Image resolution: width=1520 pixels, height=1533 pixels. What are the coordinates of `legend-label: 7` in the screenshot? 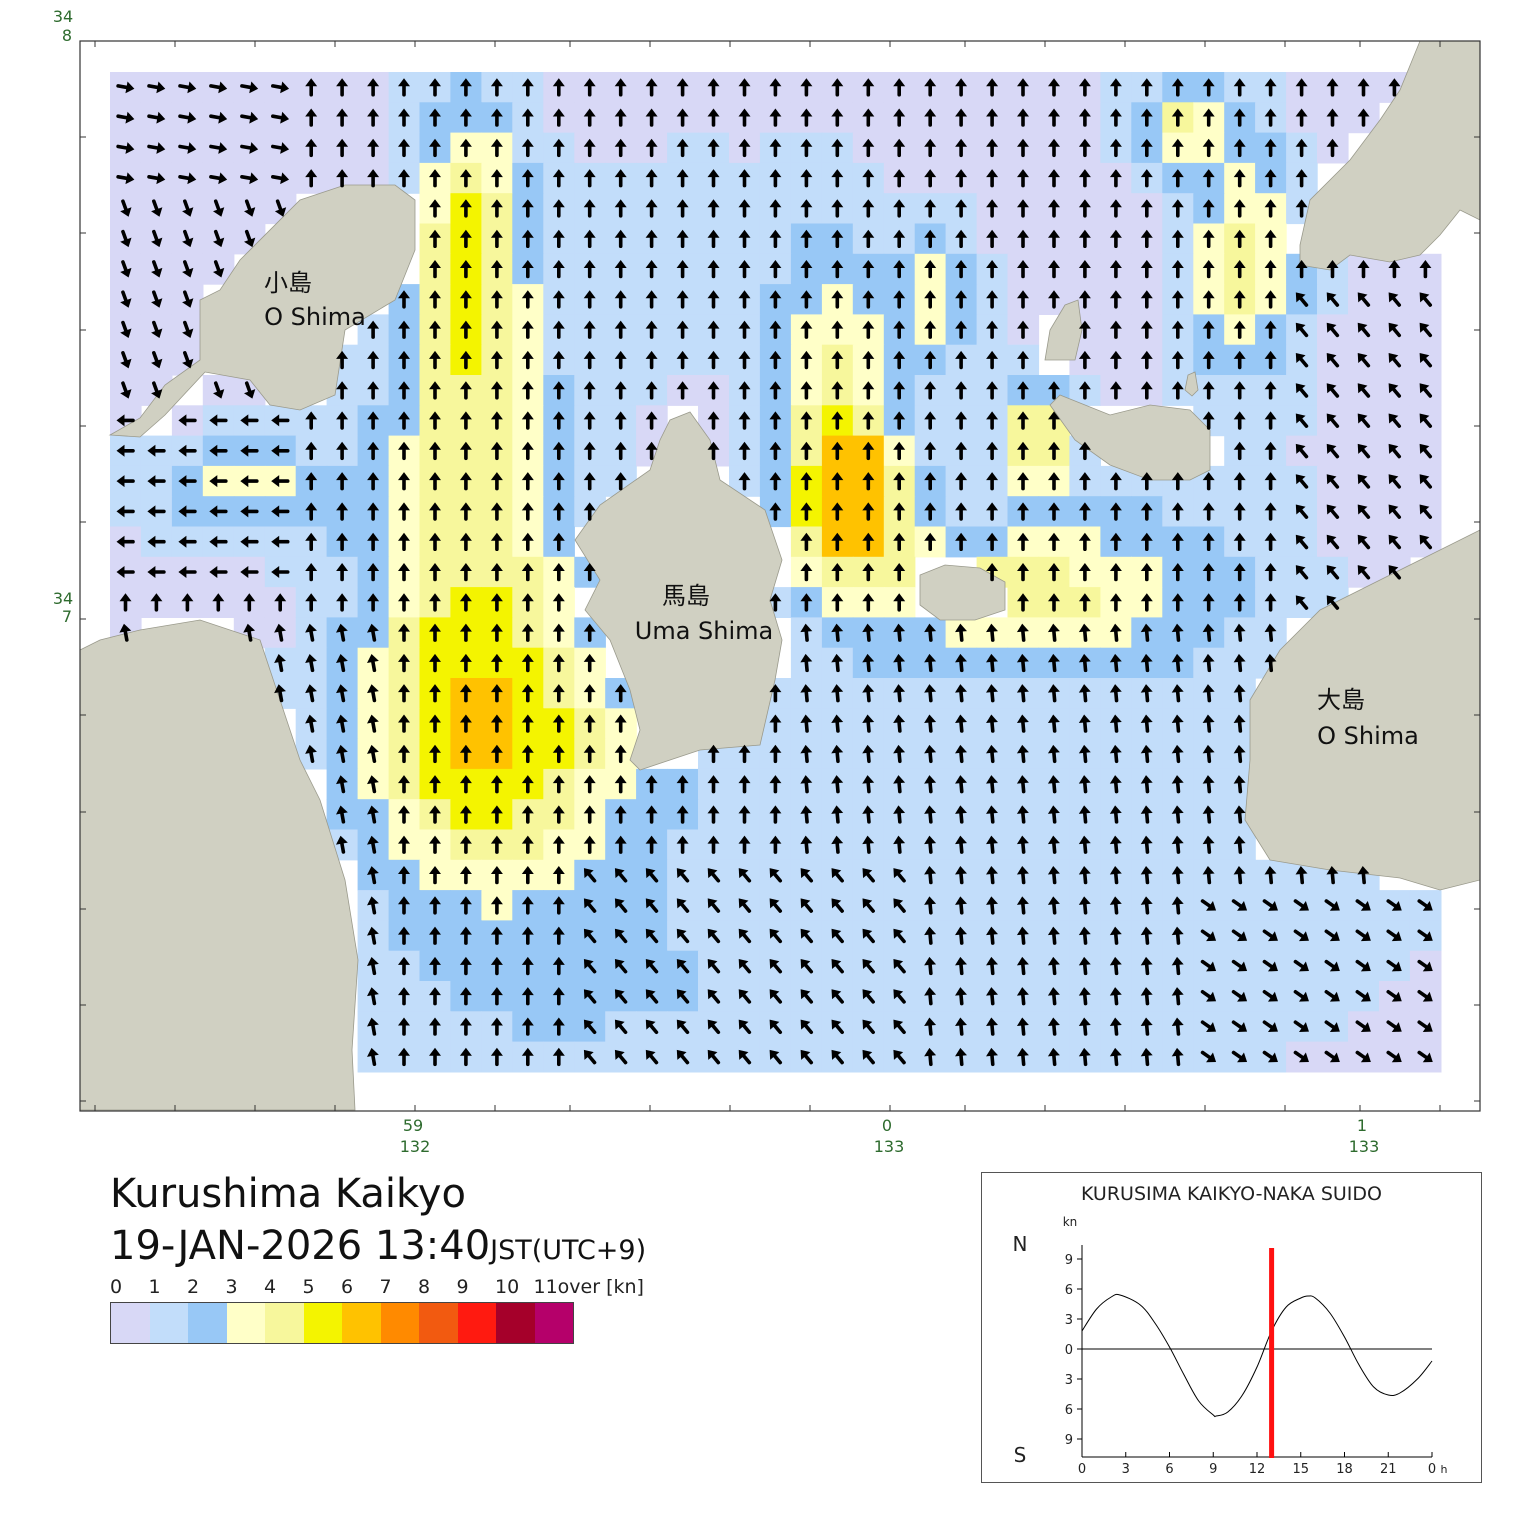 It's located at (385, 1287).